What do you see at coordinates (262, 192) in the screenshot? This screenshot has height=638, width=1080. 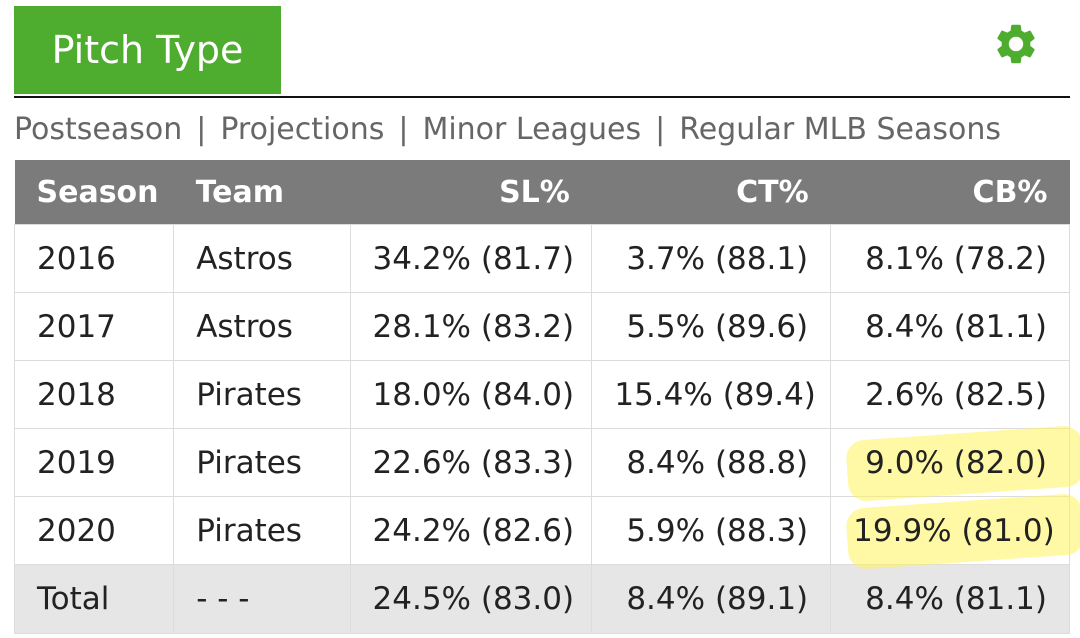 I see `column-header-team: Team` at bounding box center [262, 192].